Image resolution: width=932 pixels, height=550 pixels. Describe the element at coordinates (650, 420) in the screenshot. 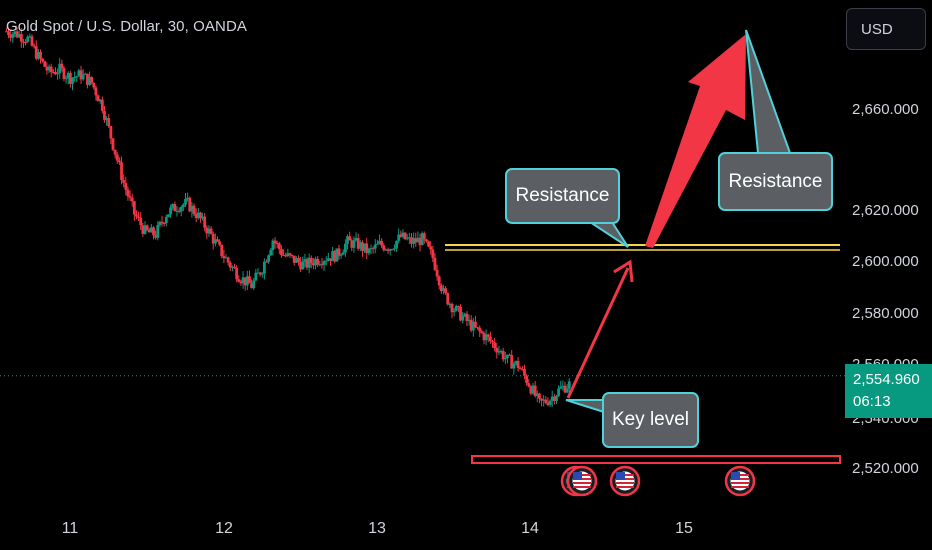

I see `key-level-callout: Key level` at that location.